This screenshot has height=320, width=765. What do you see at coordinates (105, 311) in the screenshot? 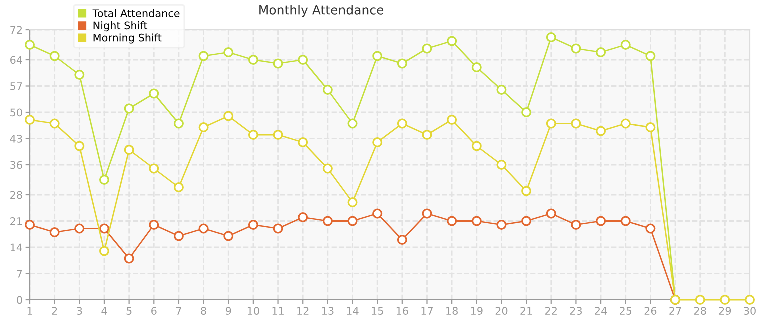
I see `x-tick-label: 4` at bounding box center [105, 311].